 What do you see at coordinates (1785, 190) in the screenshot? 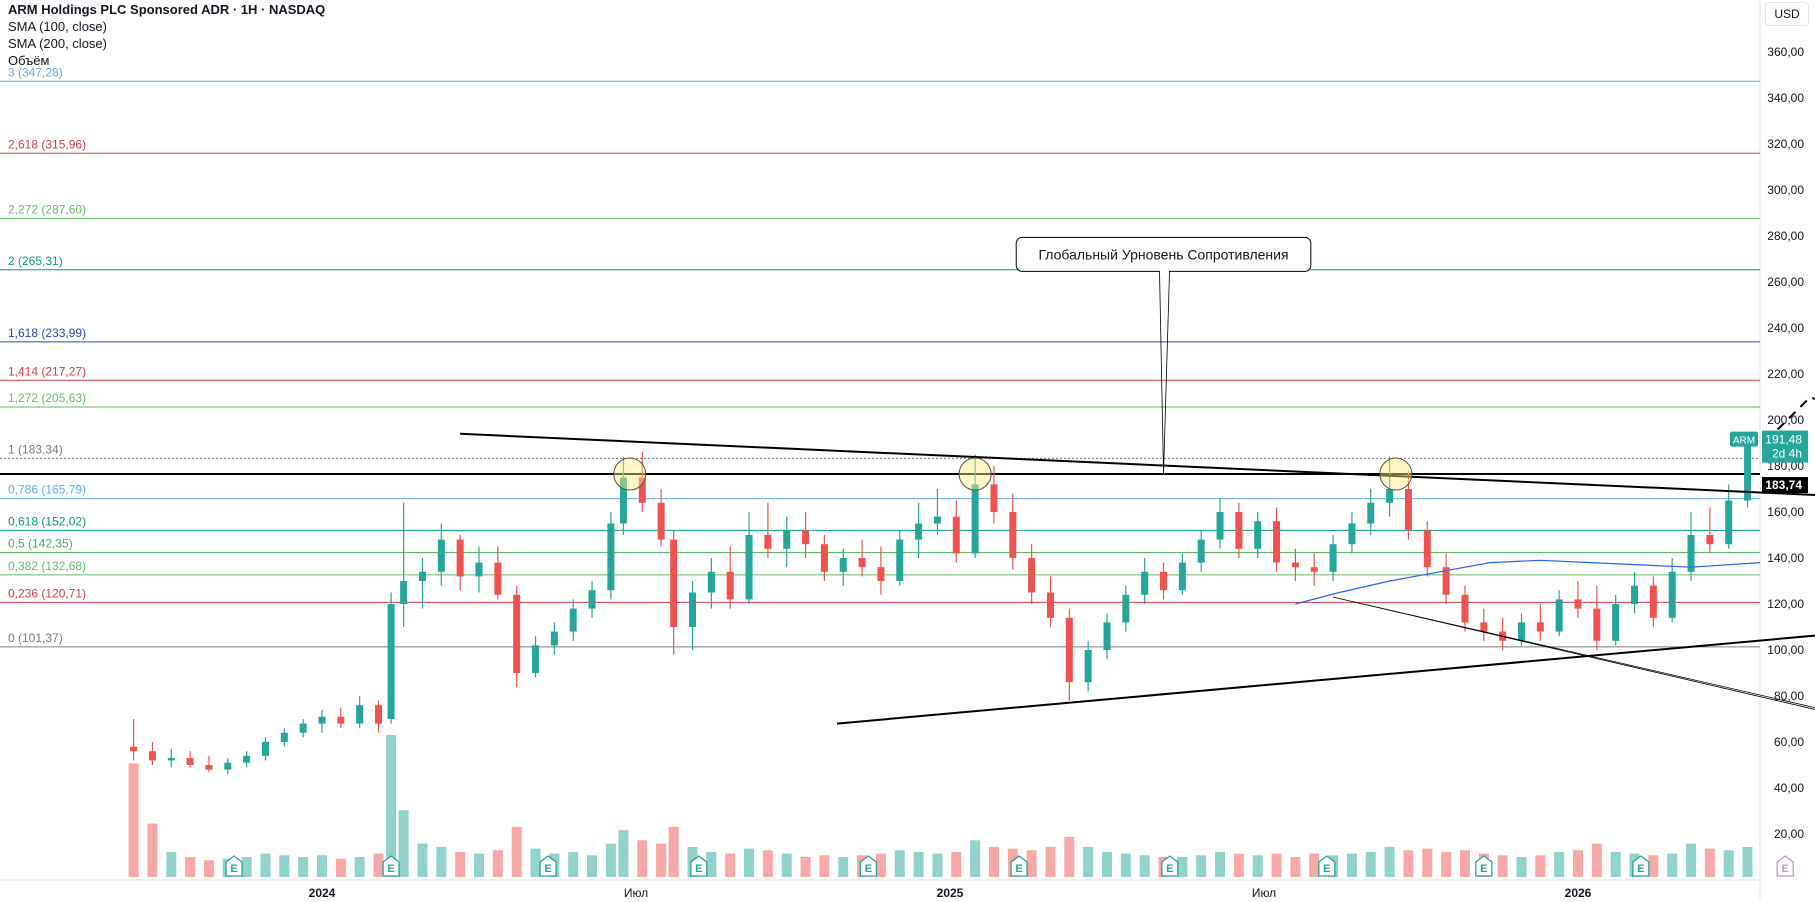
I see `price-tick-label: 300,00` at bounding box center [1785, 190].